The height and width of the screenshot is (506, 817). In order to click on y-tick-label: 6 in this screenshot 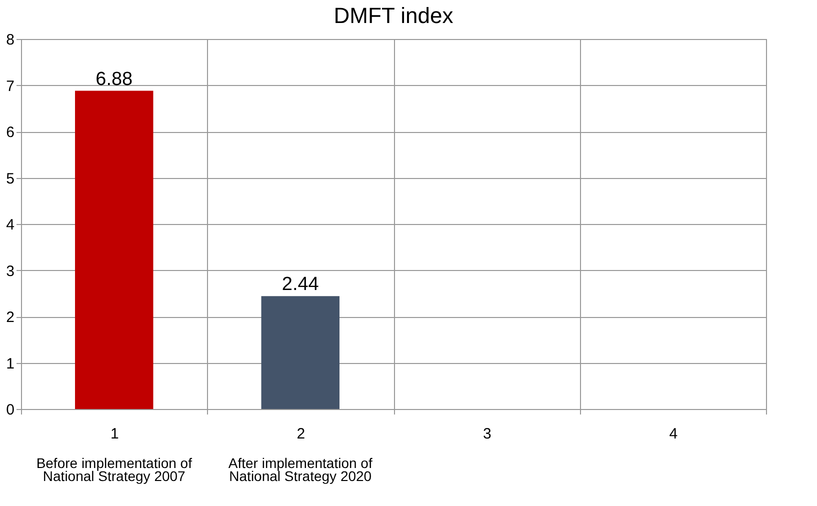, I will do `click(10, 132)`.